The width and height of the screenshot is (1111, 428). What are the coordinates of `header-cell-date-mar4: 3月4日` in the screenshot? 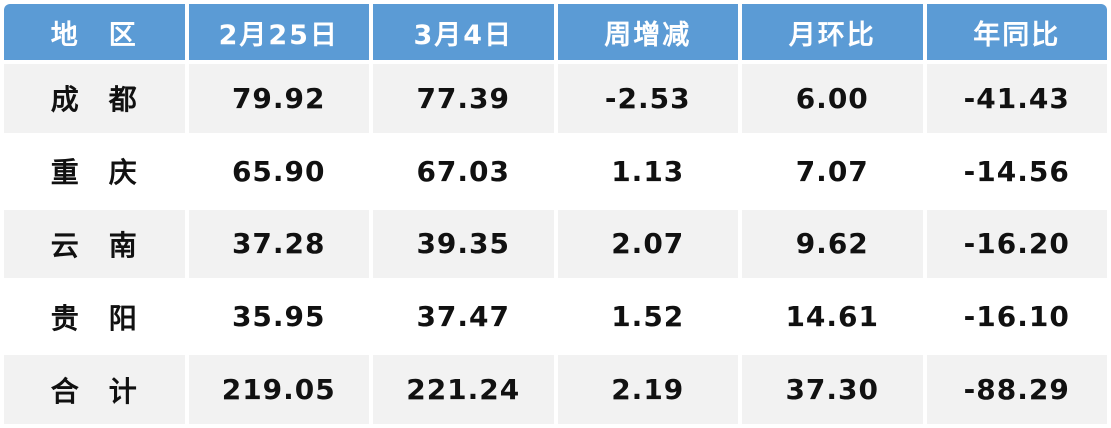 It's located at (463, 32).